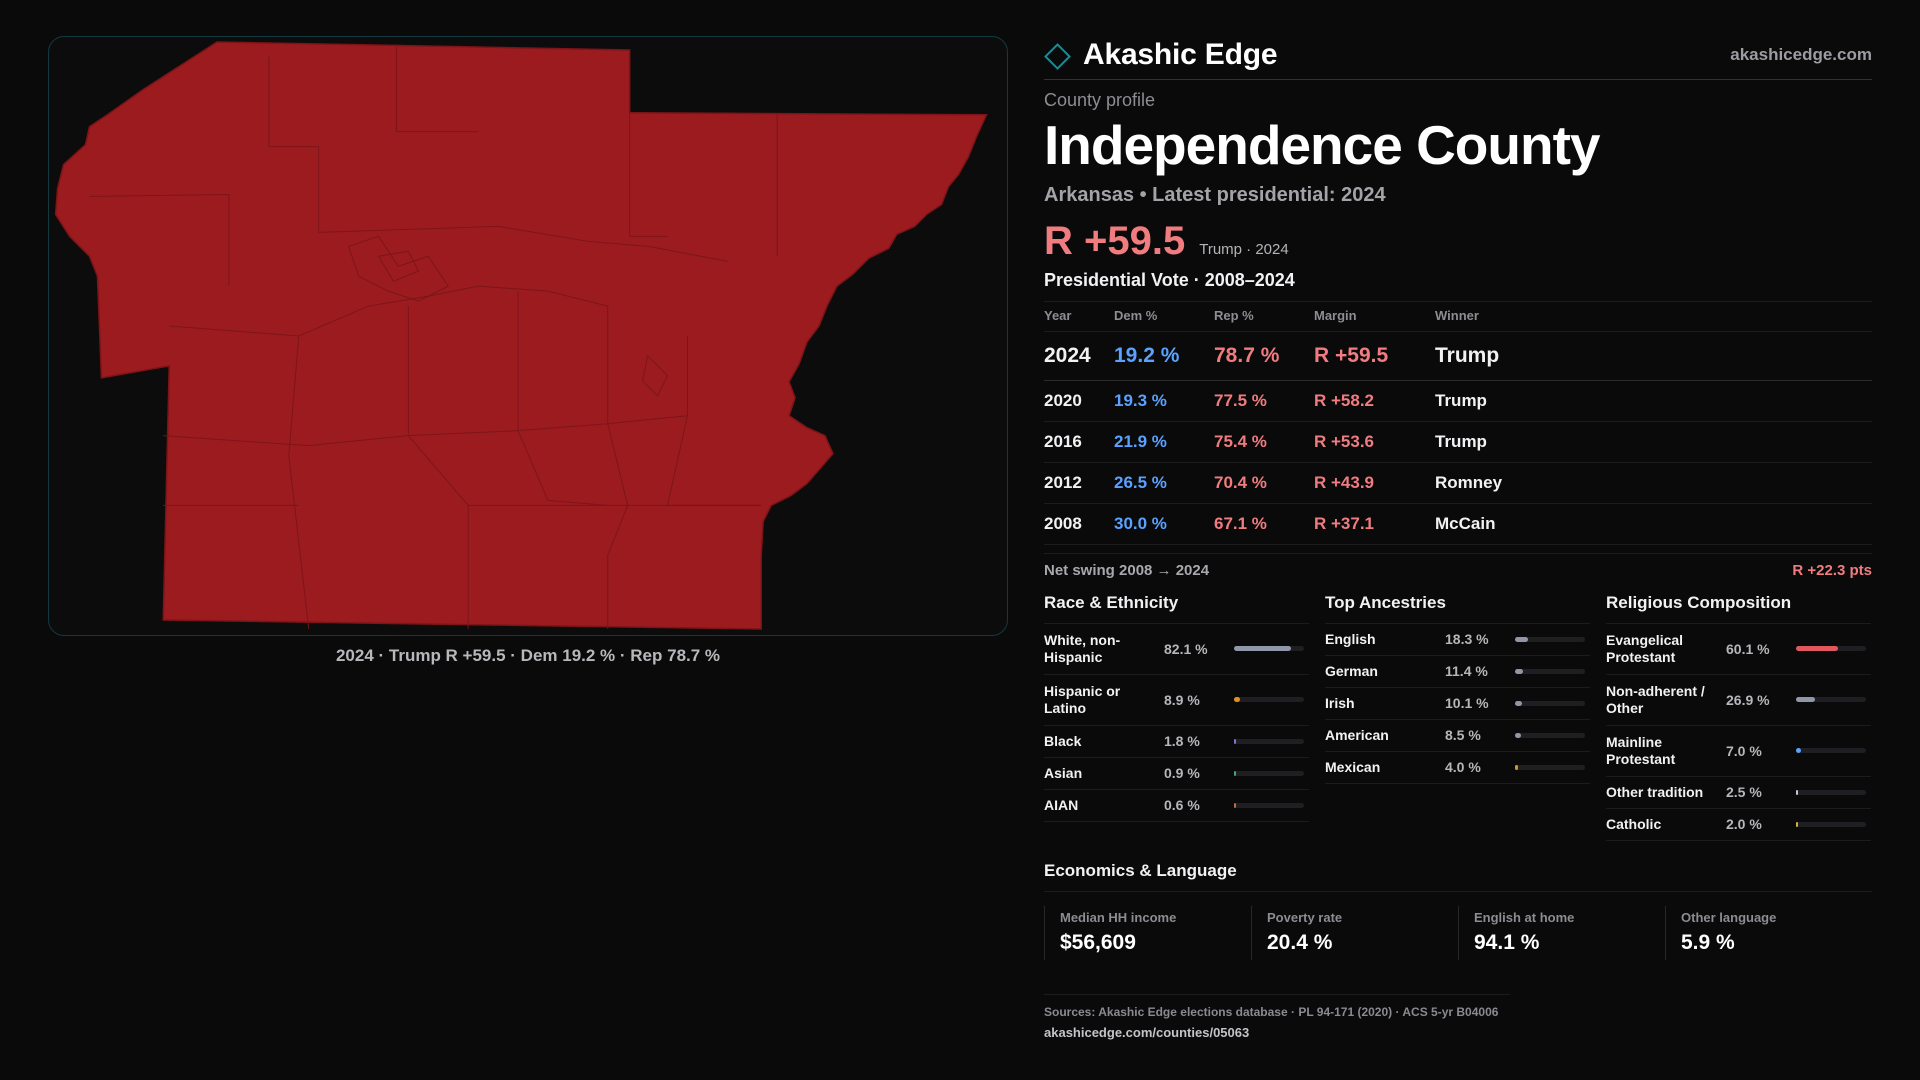 This screenshot has height=1080, width=1920. Describe the element at coordinates (1458, 876) in the screenshot. I see `economics-title: Economics & Language` at that location.